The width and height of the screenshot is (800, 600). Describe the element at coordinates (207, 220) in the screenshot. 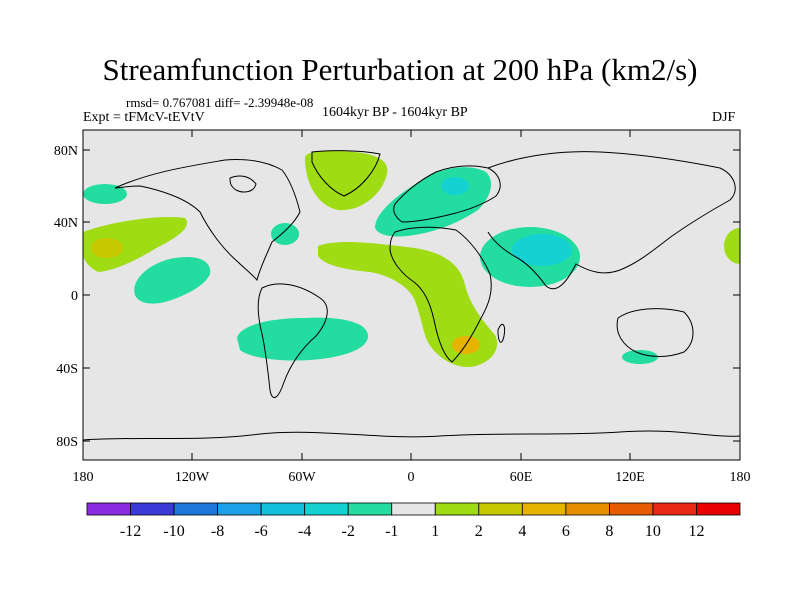

I see `coast-north-america` at that location.